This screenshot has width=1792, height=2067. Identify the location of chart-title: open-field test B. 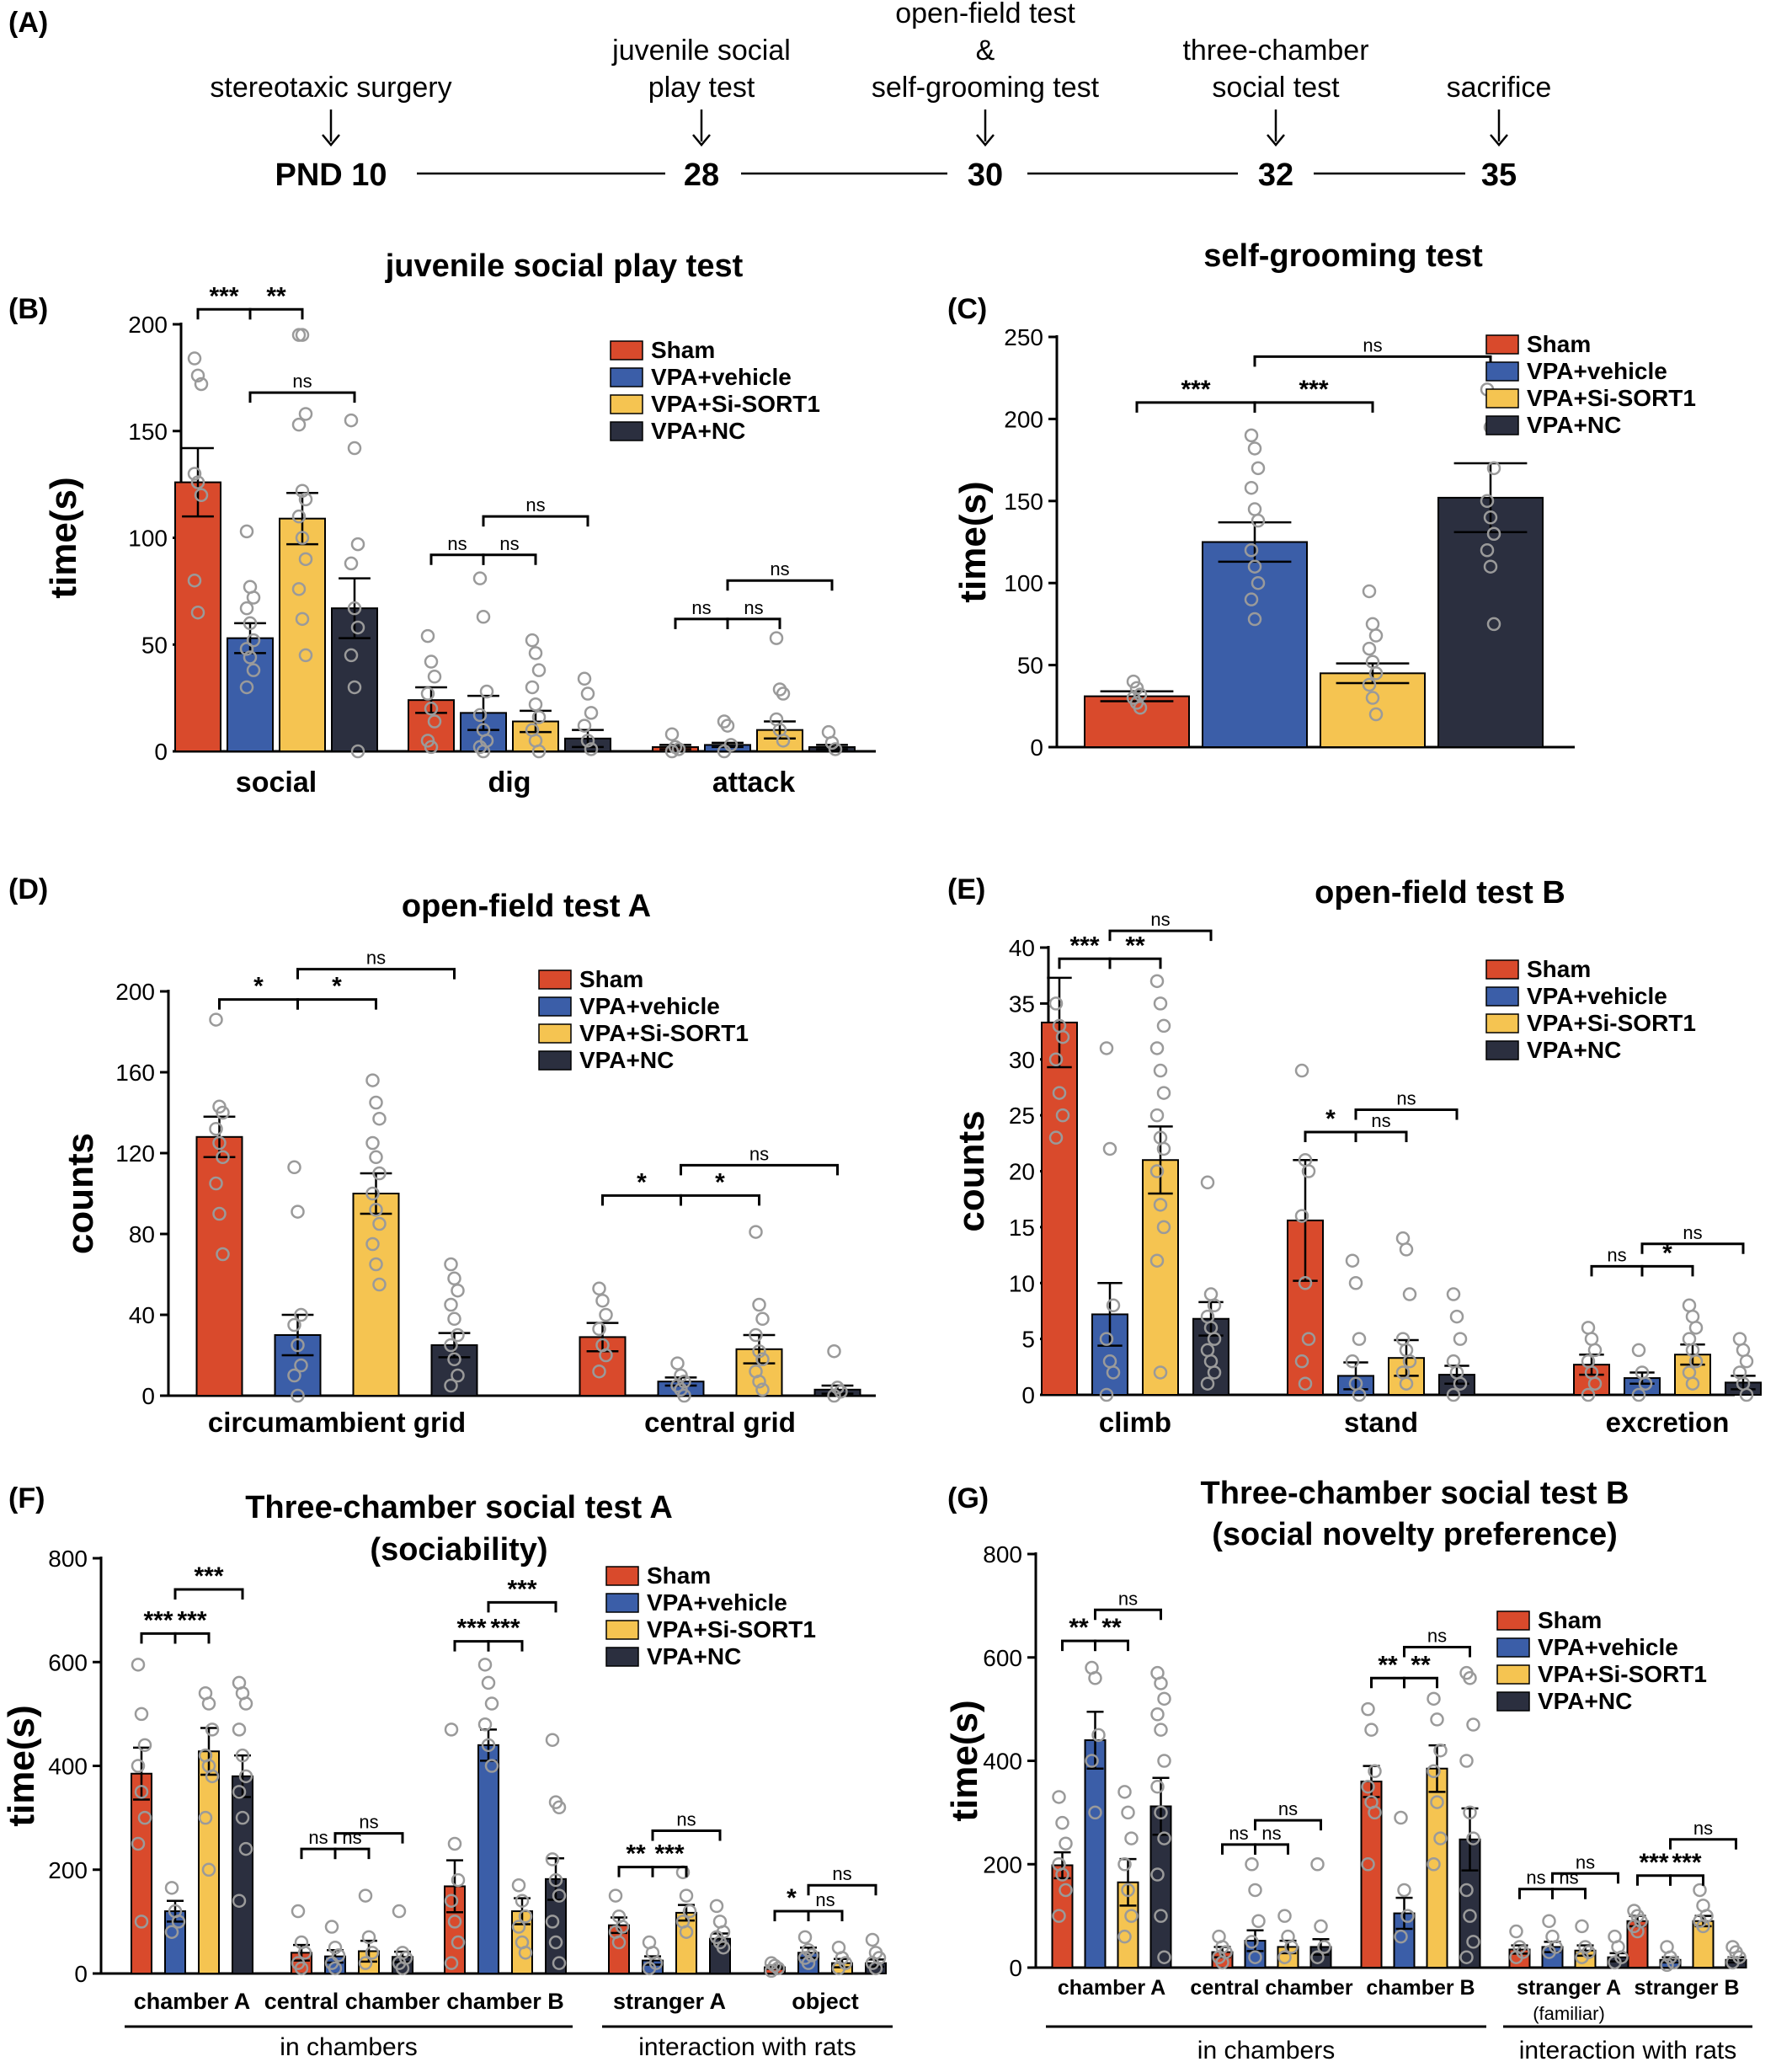
(1440, 893).